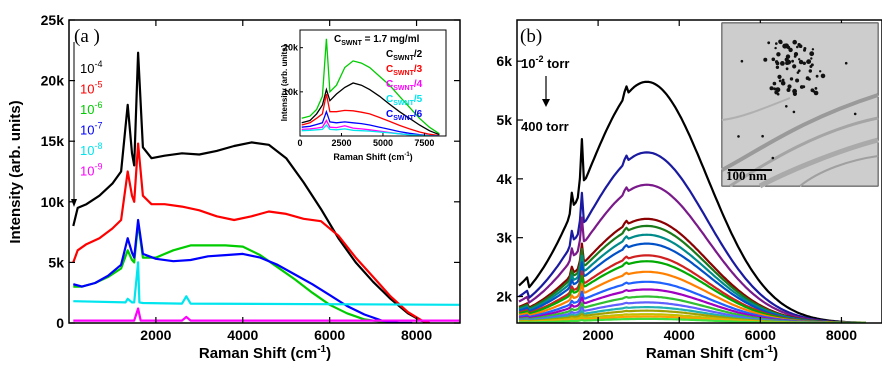 The image size is (882, 371). Describe the element at coordinates (383, 143) in the screenshot. I see `inset-x-tick-label: 5000` at that location.